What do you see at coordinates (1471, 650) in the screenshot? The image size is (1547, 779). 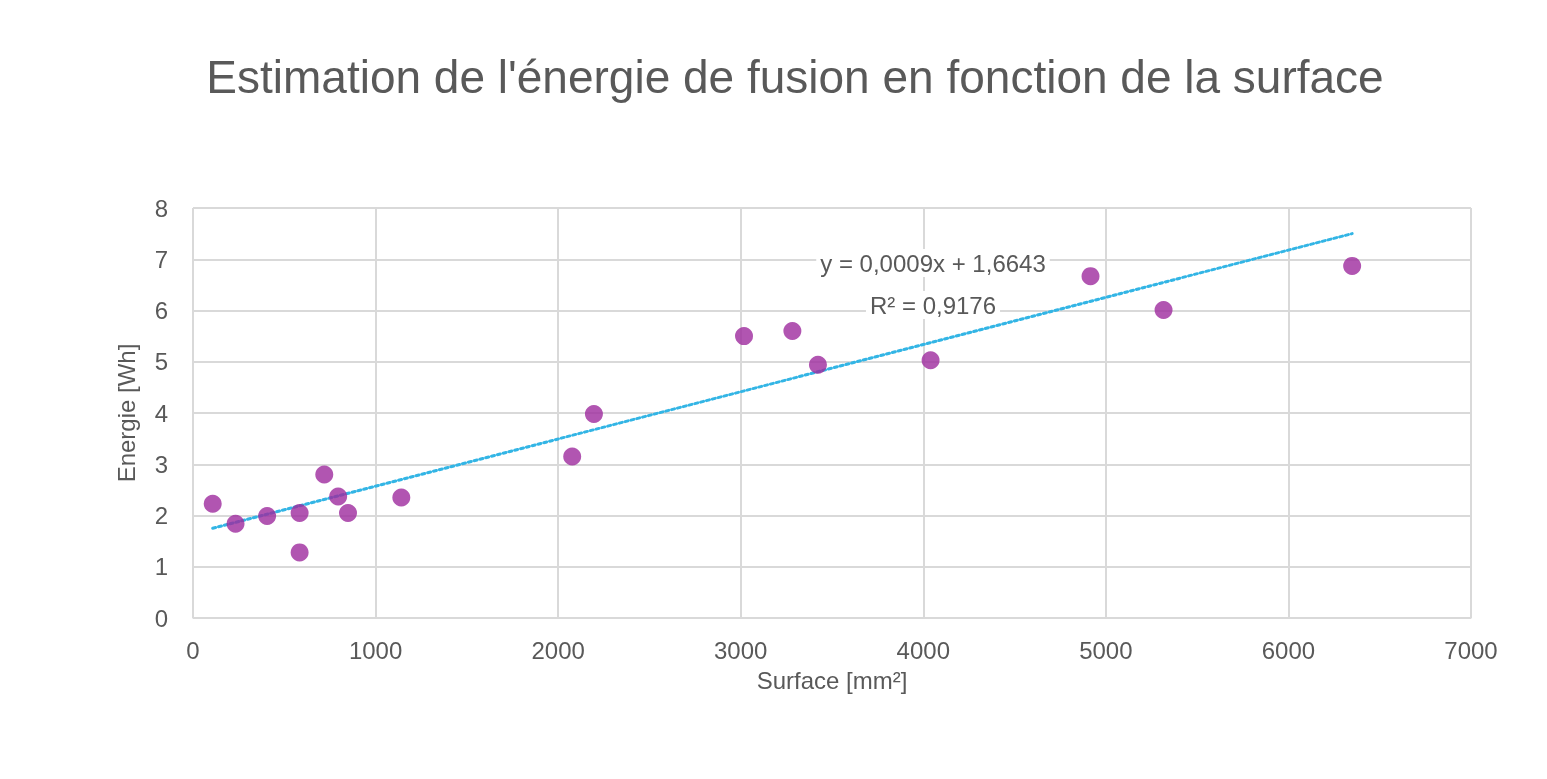 I see `x-tick-label: 7000` at bounding box center [1471, 650].